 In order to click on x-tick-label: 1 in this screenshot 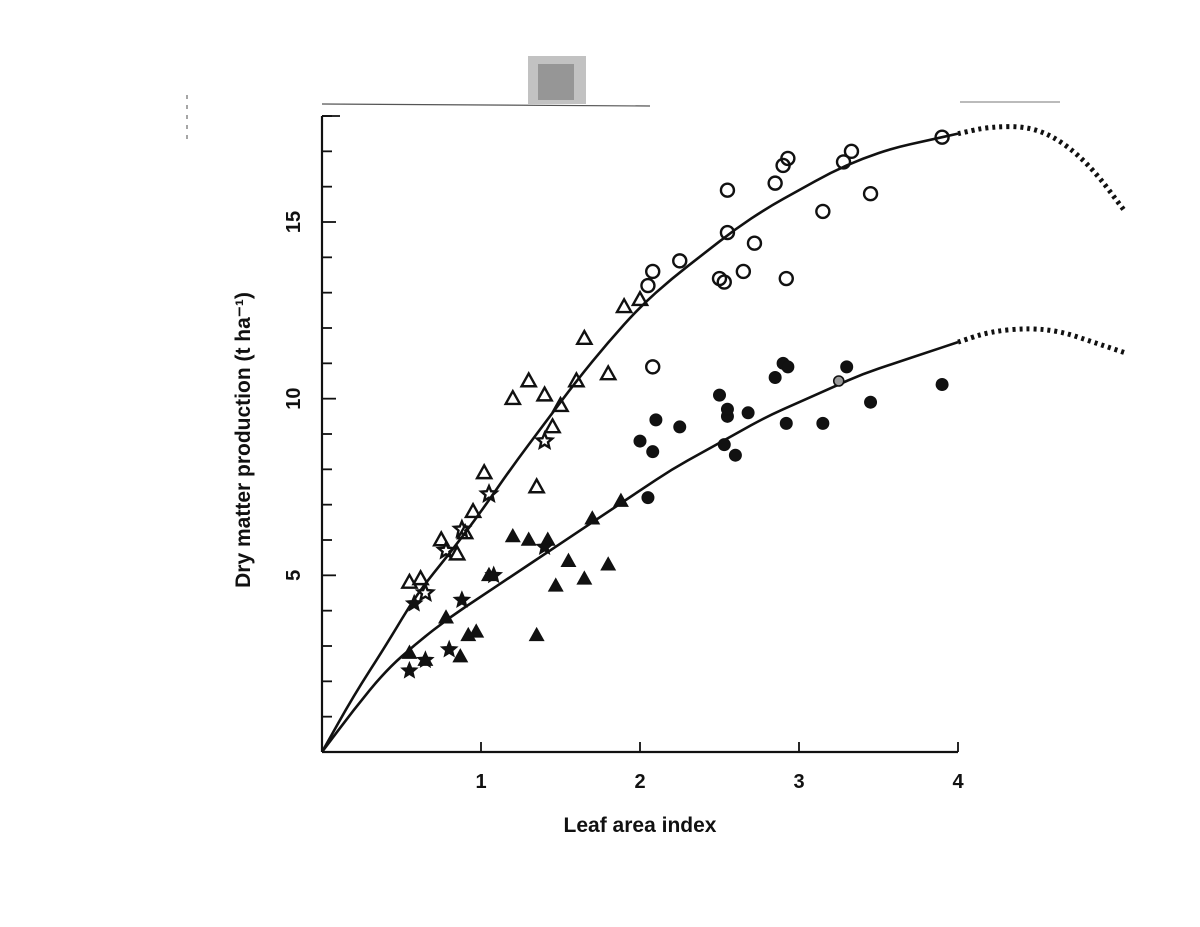, I will do `click(480, 782)`.